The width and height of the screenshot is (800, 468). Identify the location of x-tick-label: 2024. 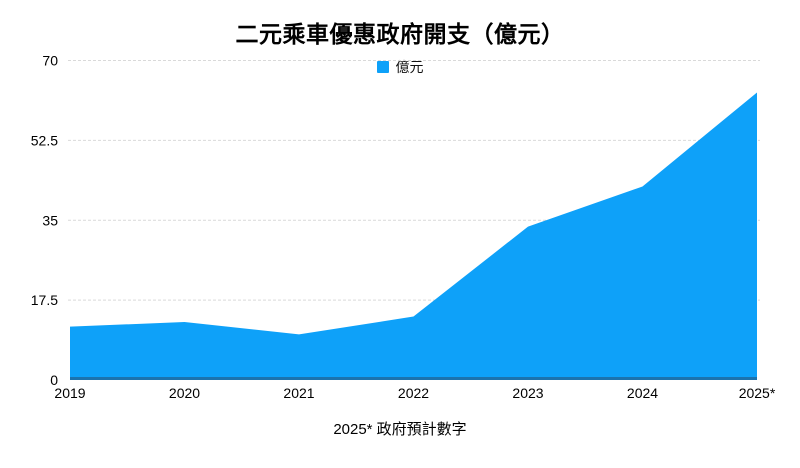
(642, 393).